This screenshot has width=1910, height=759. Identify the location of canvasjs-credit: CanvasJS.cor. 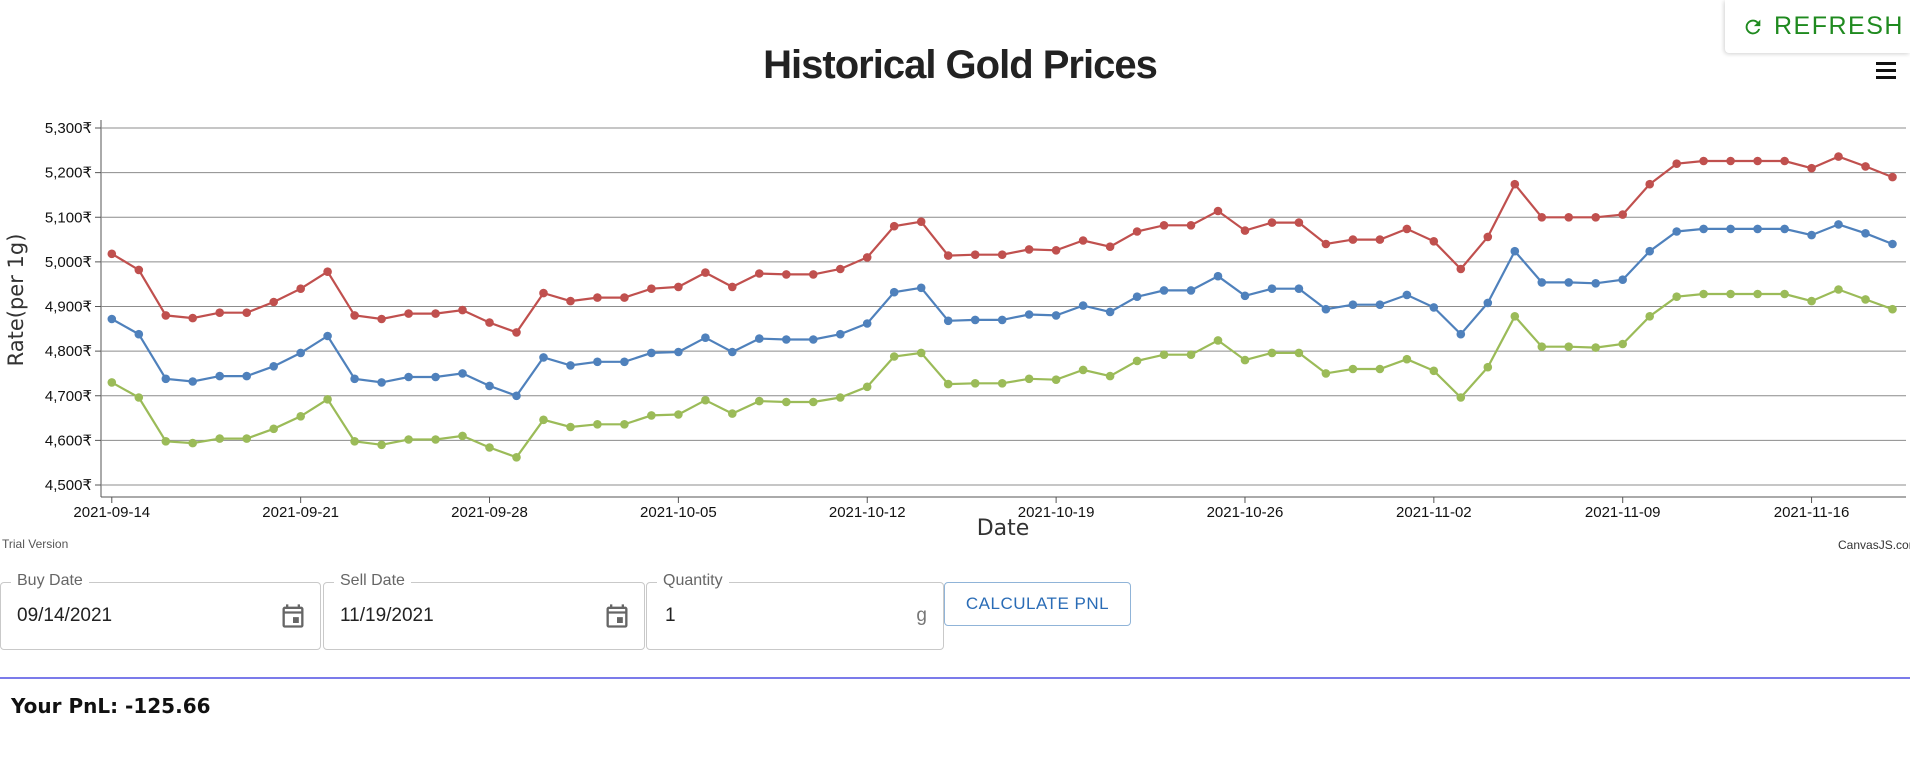
(1874, 545).